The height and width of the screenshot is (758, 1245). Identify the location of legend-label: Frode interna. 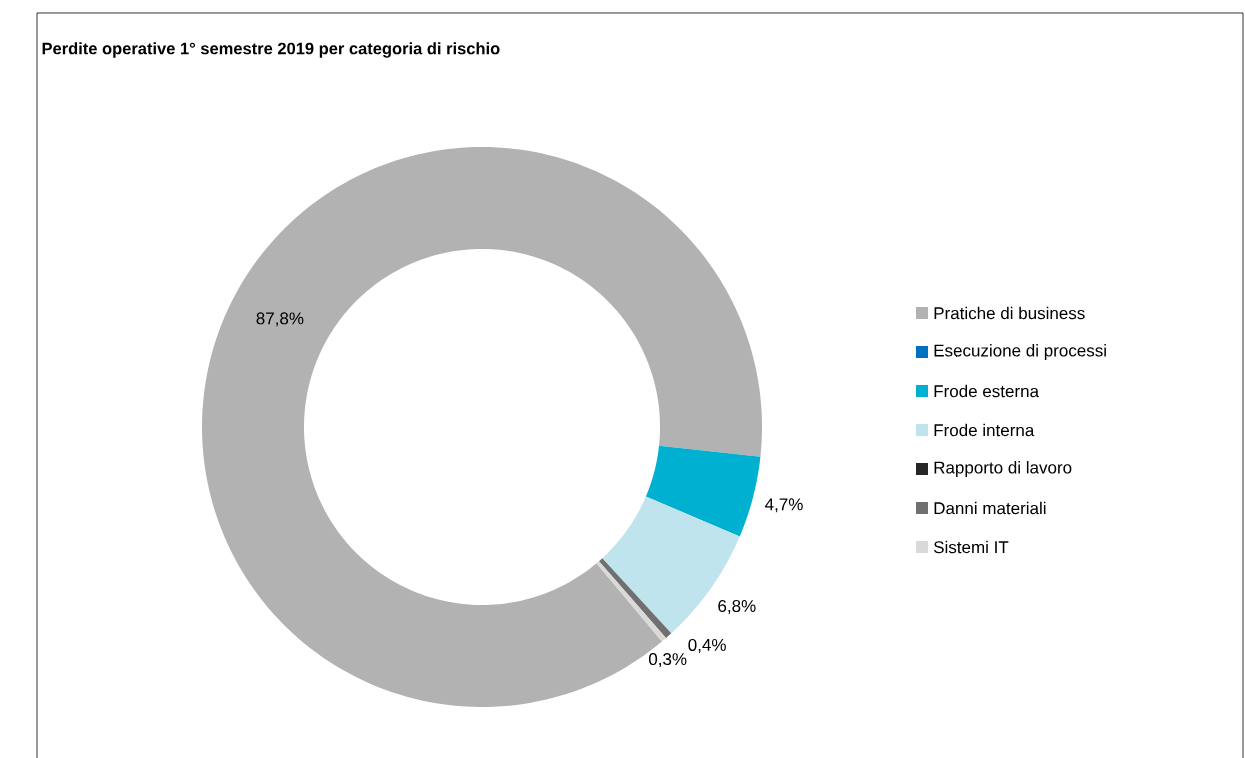
(984, 430).